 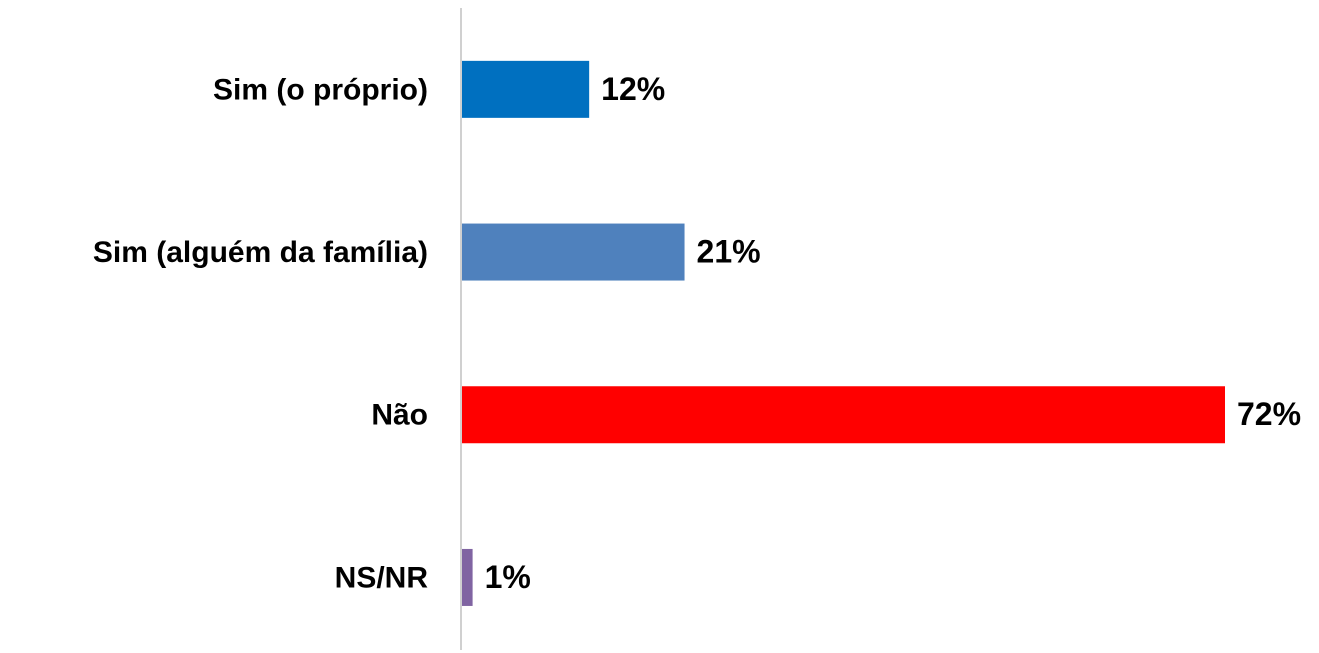 I want to click on category-label: NS/NR, so click(x=382, y=577).